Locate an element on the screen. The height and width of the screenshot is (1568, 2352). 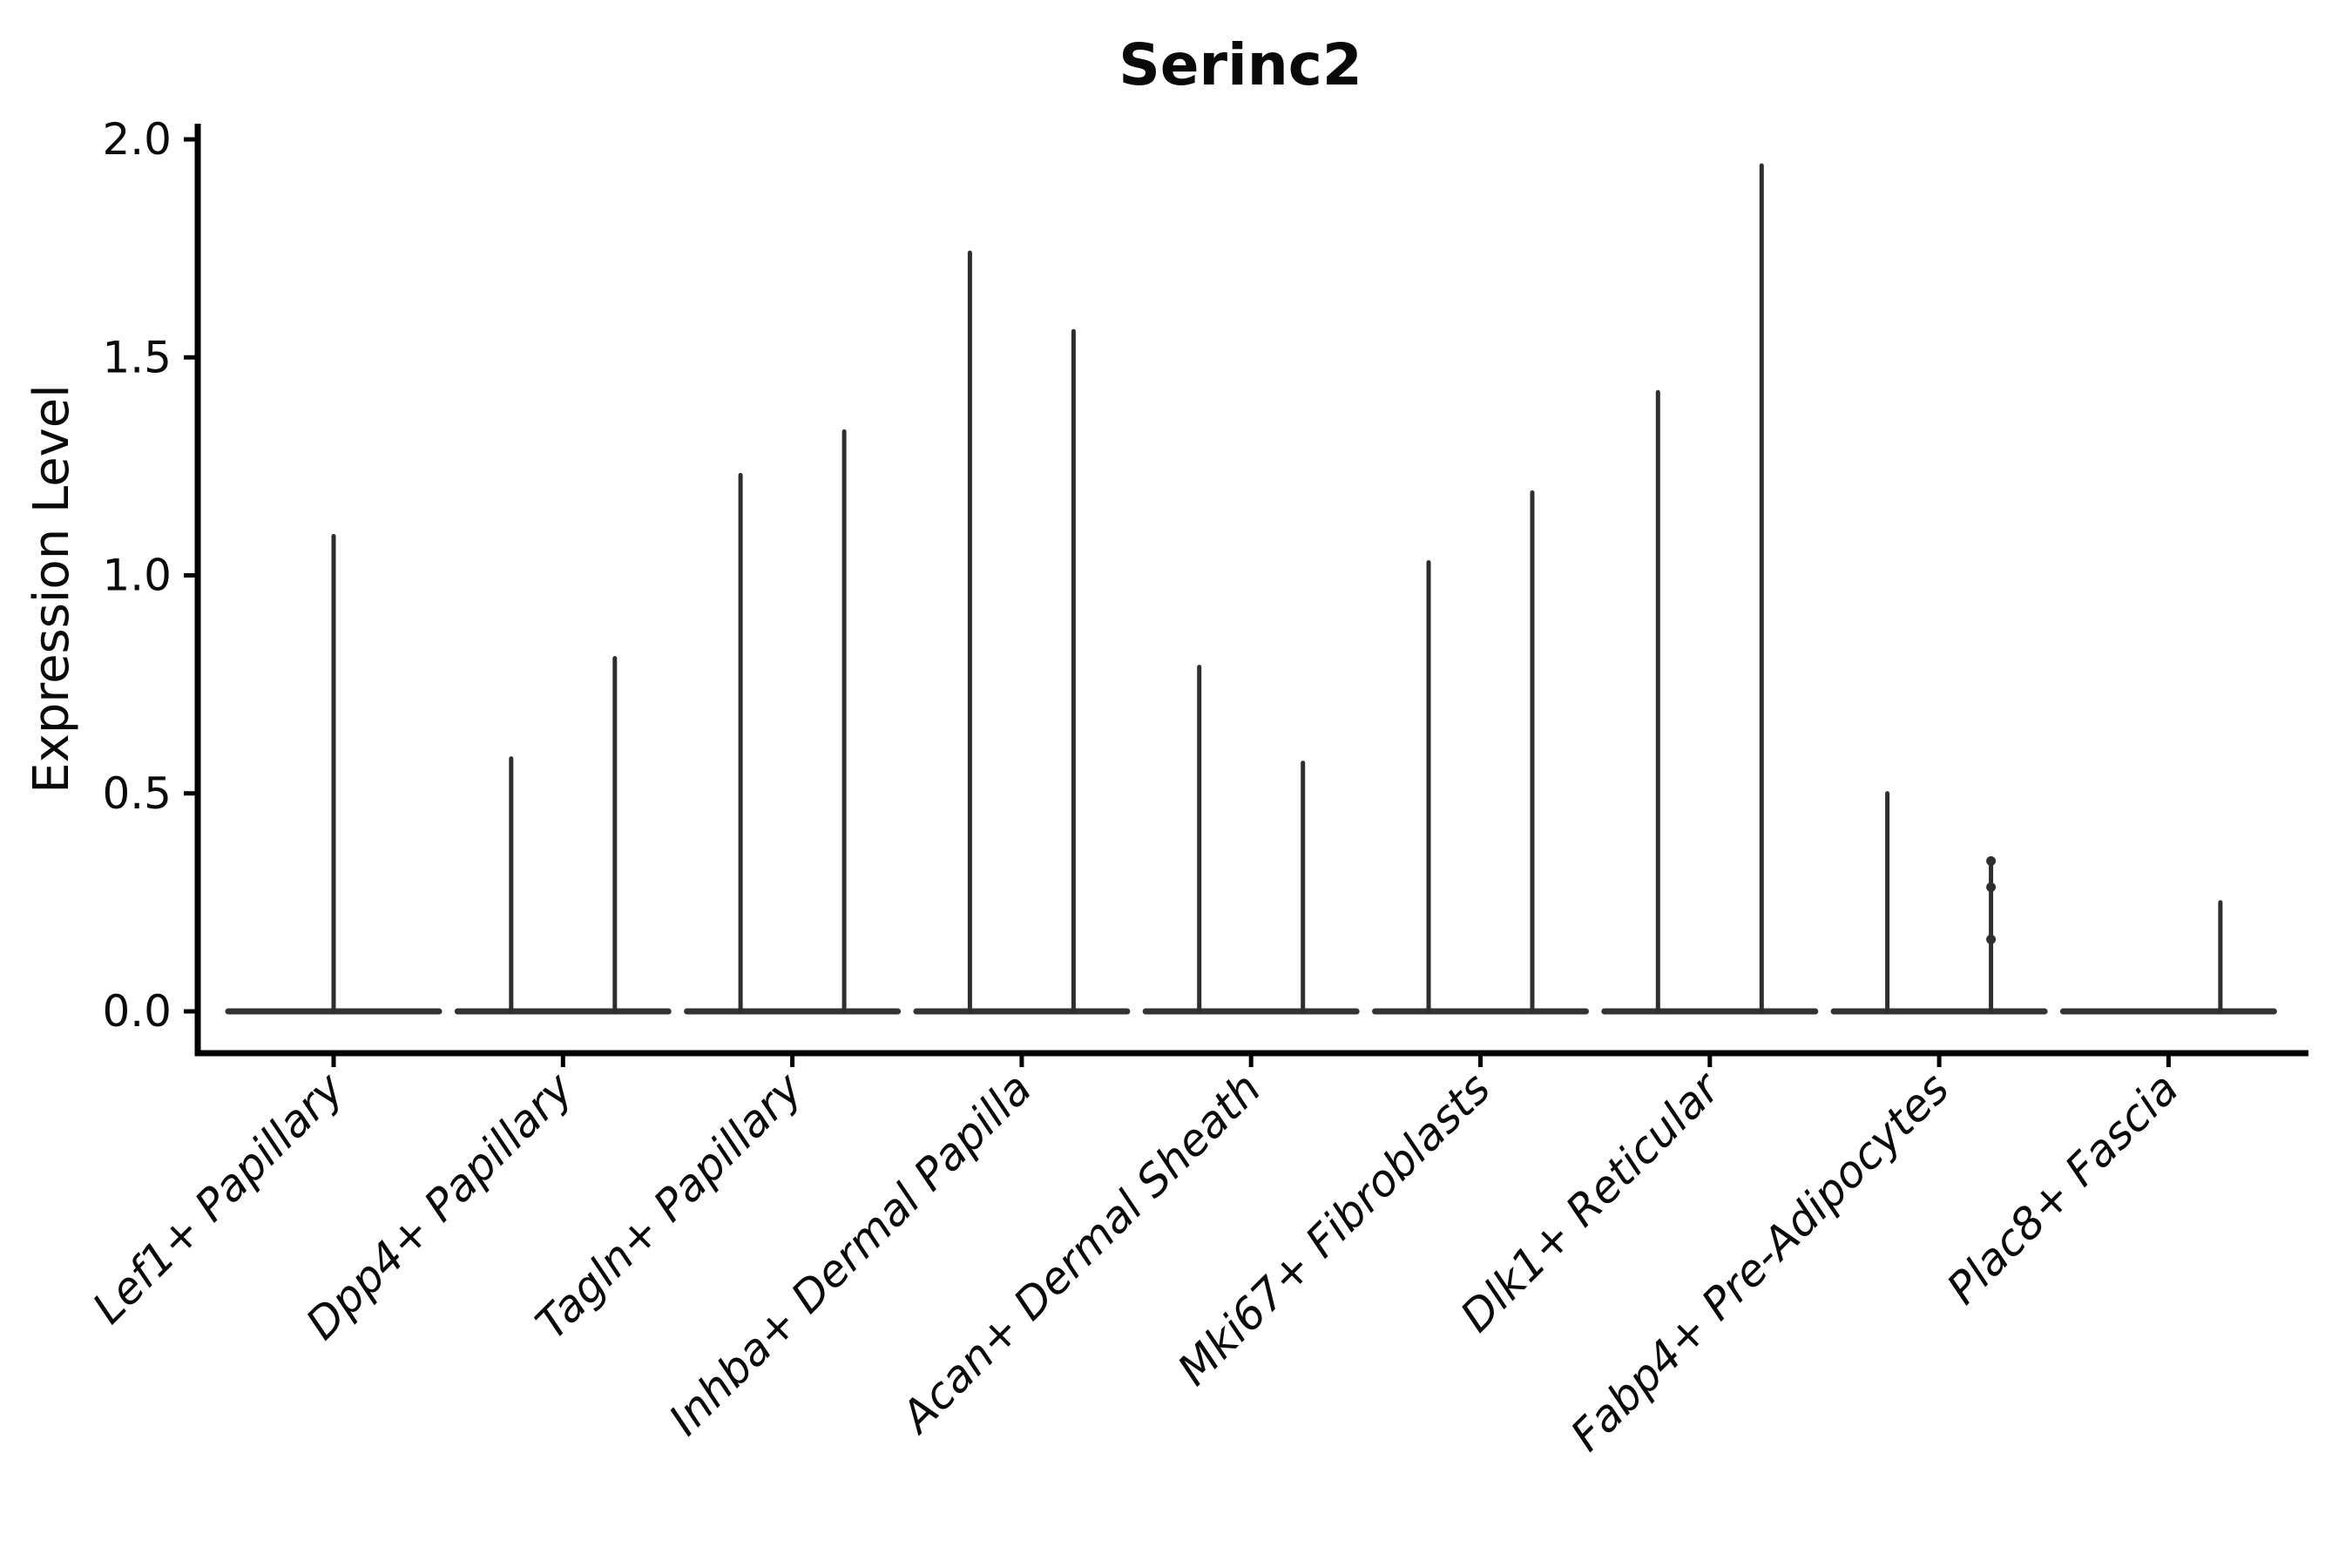
y-tick-label: 0.5 is located at coordinates (137, 793).